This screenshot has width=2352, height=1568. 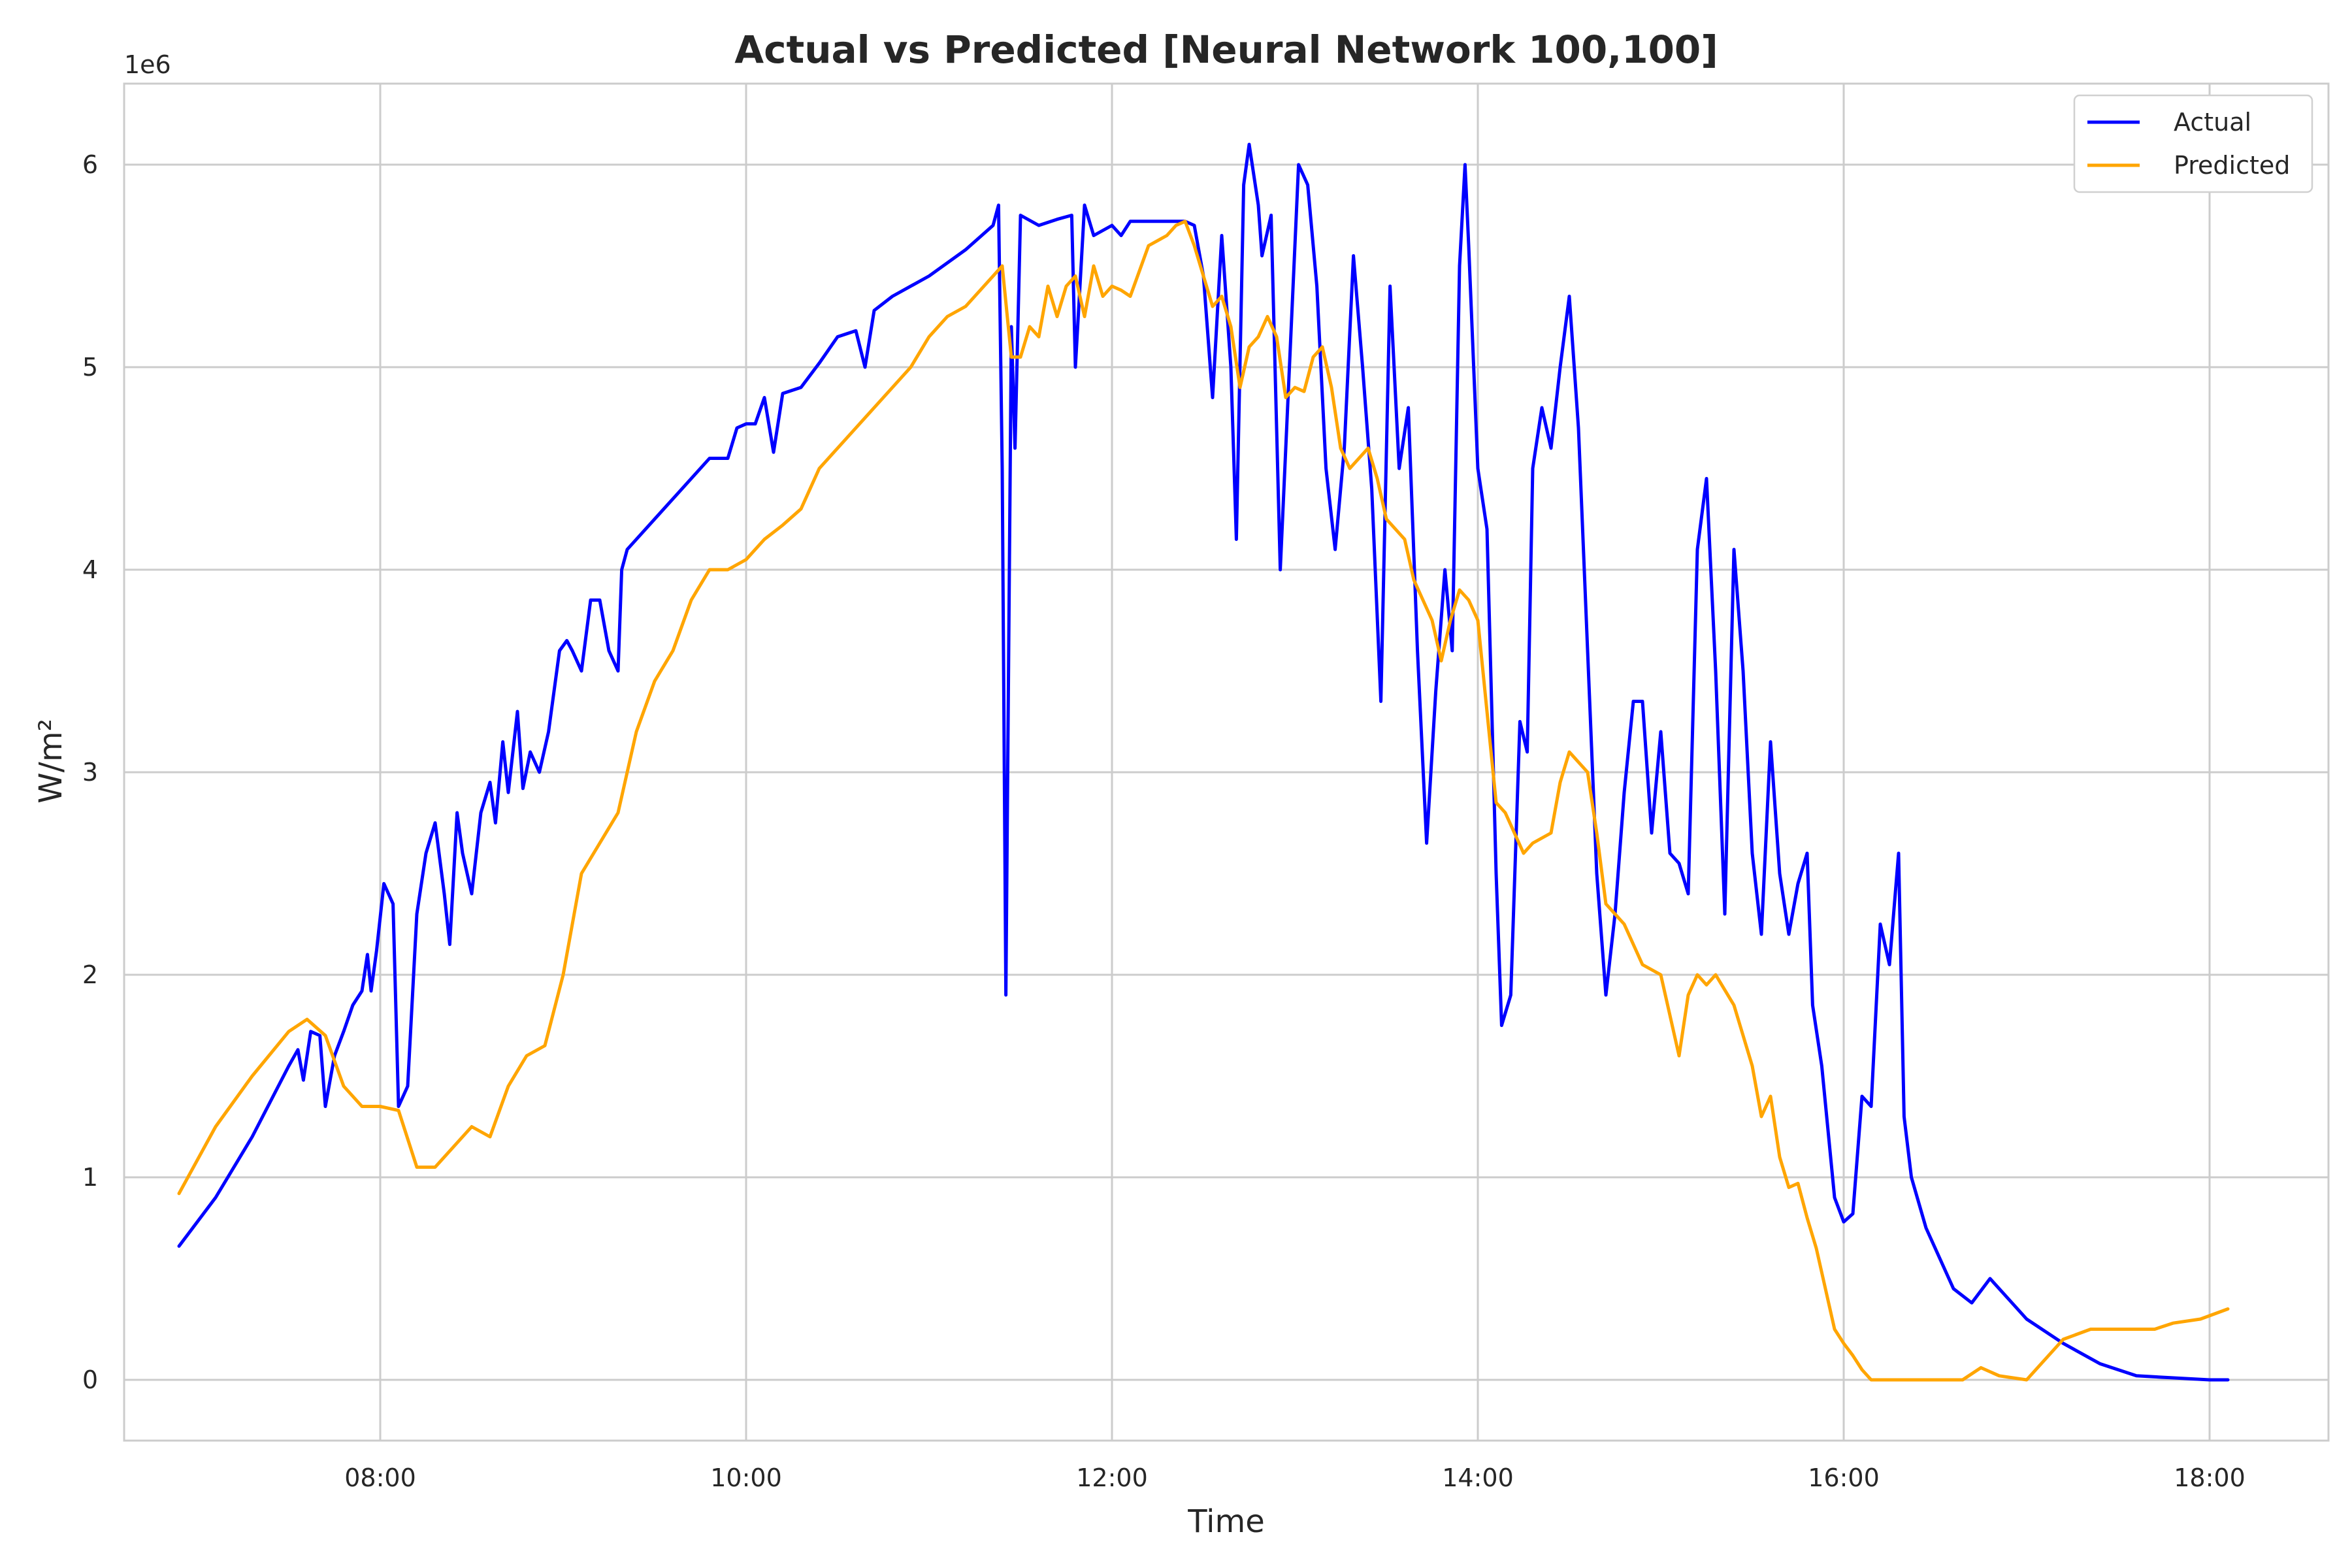 I want to click on x-tick-label: 10:00, so click(x=746, y=1477).